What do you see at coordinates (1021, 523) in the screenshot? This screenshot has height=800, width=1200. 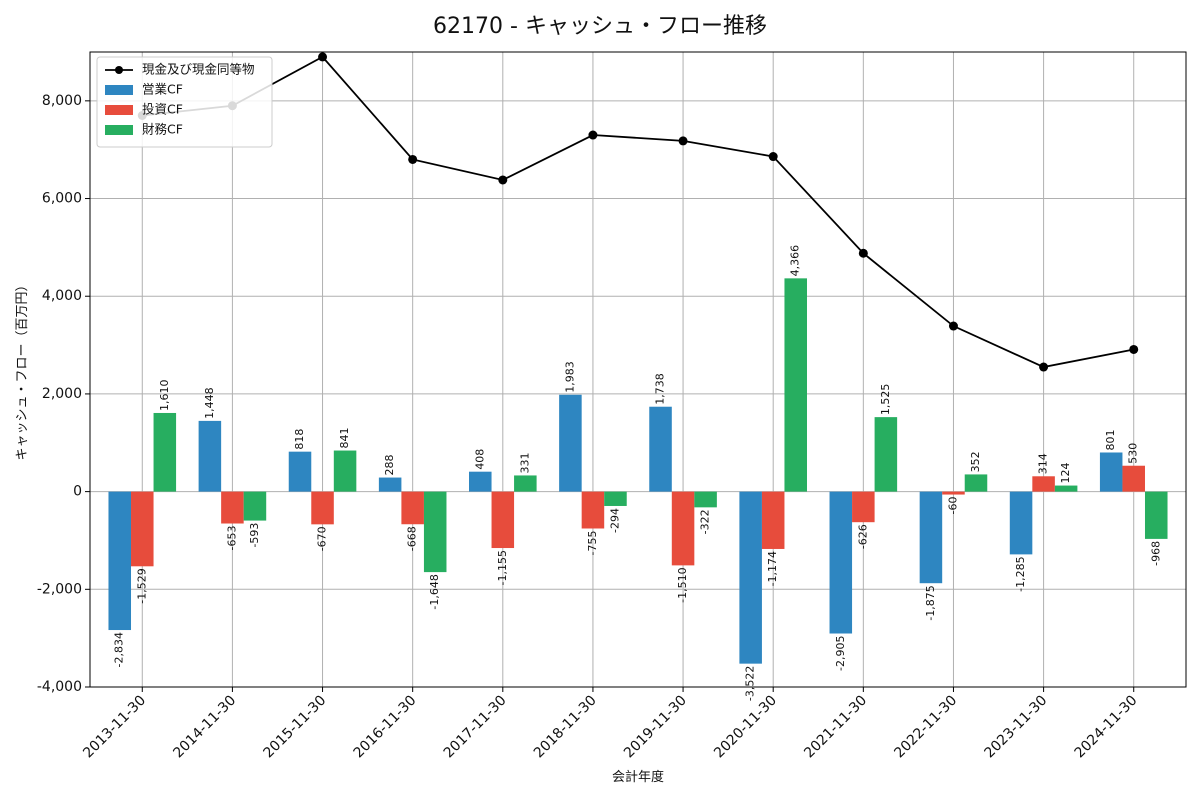 I see `bar-営業CF-2023-11-30` at bounding box center [1021, 523].